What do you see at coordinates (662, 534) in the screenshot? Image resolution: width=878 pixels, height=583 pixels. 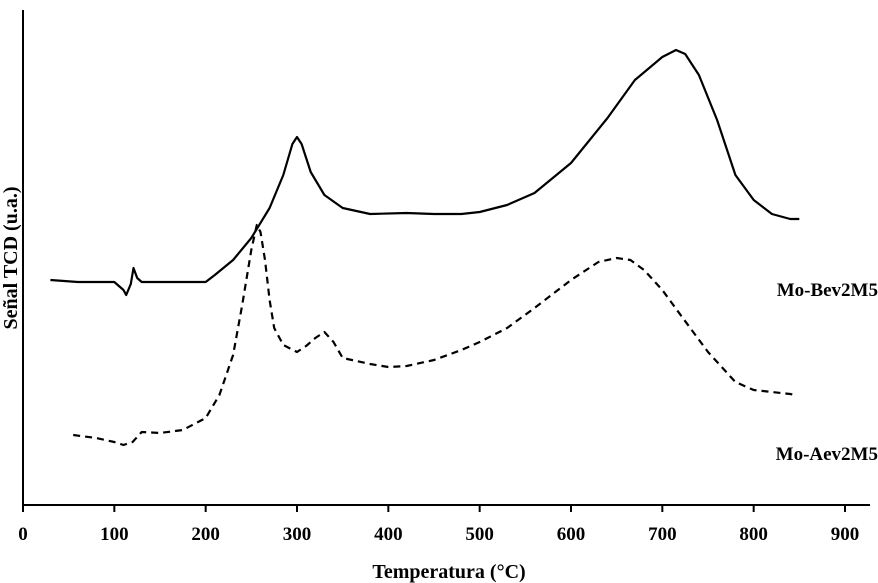 I see `x-tick-label: 700` at bounding box center [662, 534].